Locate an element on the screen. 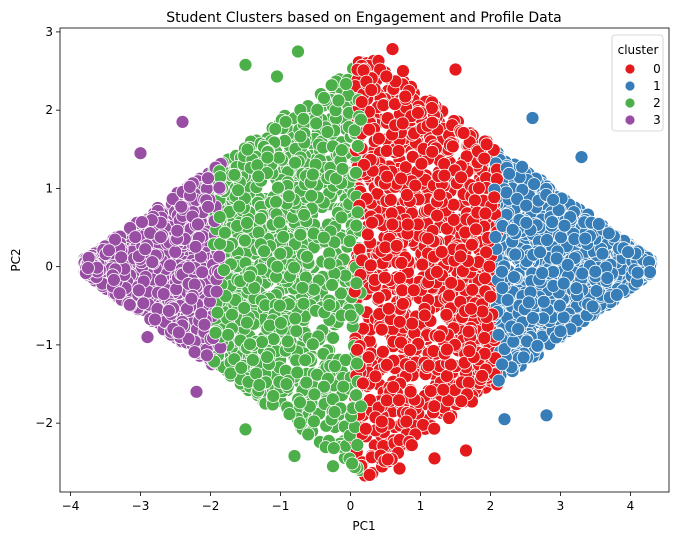 The height and width of the screenshot is (545, 689). y-tick-label: −2 is located at coordinates (44, 423).